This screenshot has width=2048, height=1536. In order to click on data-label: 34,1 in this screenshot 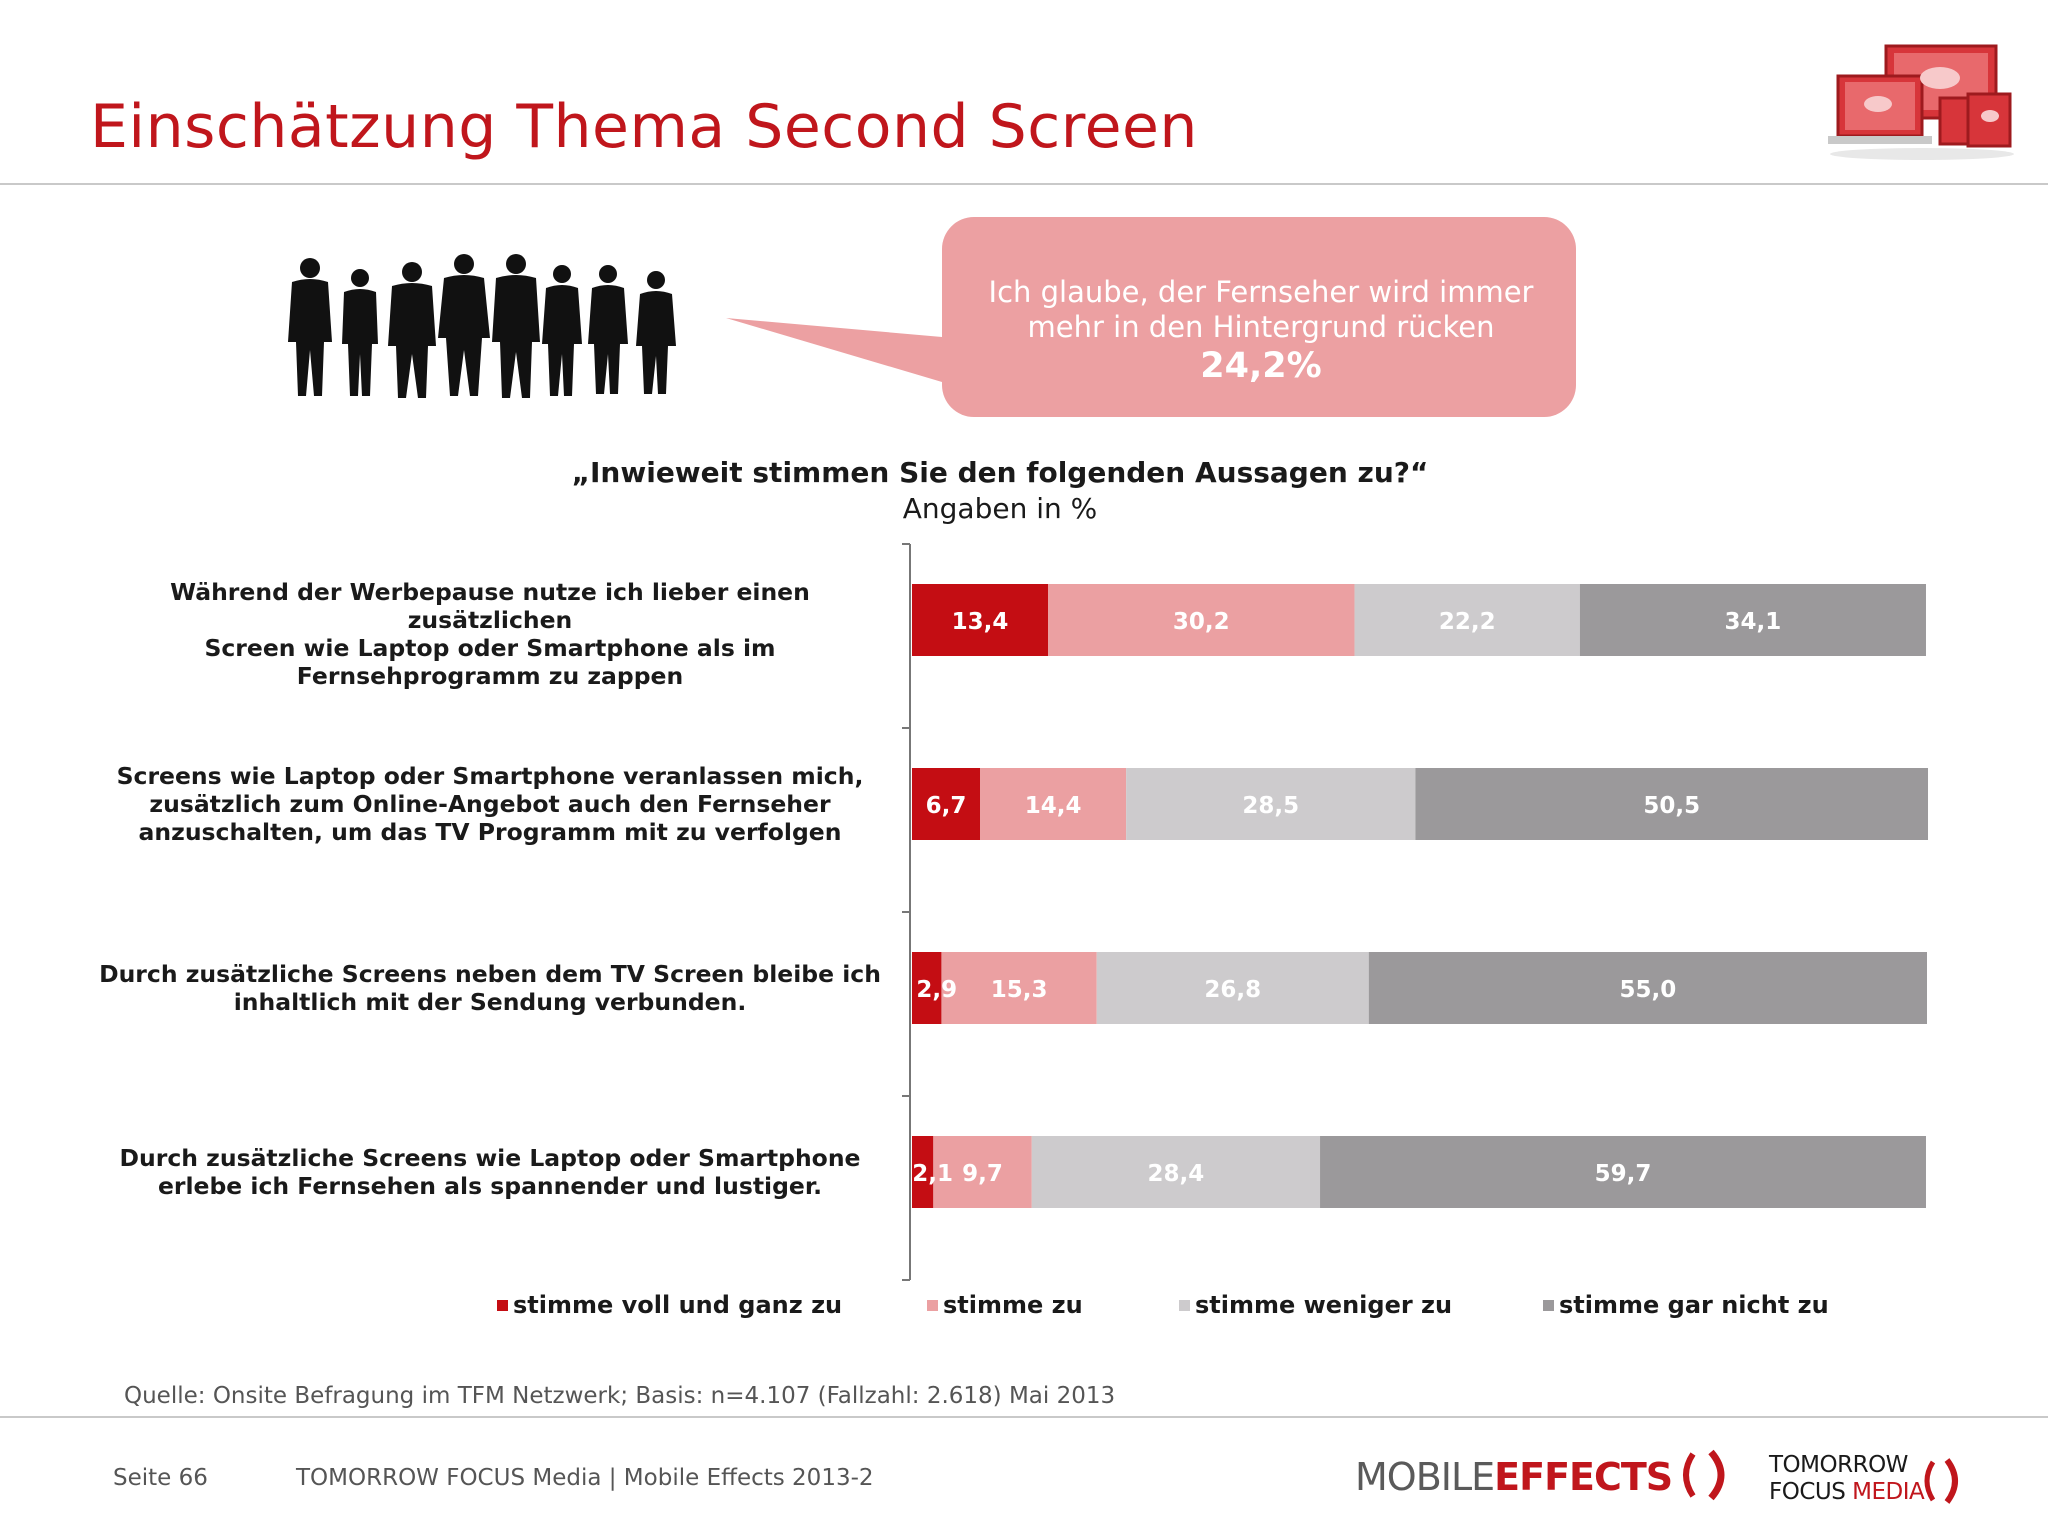, I will do `click(1753, 622)`.